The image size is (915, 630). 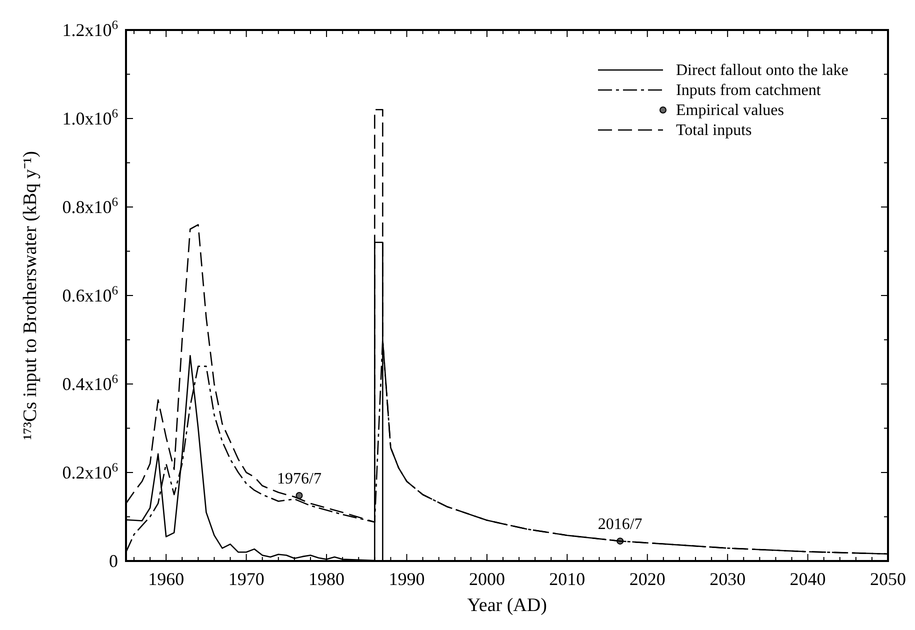 I want to click on x-tick-label: 1960, so click(x=166, y=579).